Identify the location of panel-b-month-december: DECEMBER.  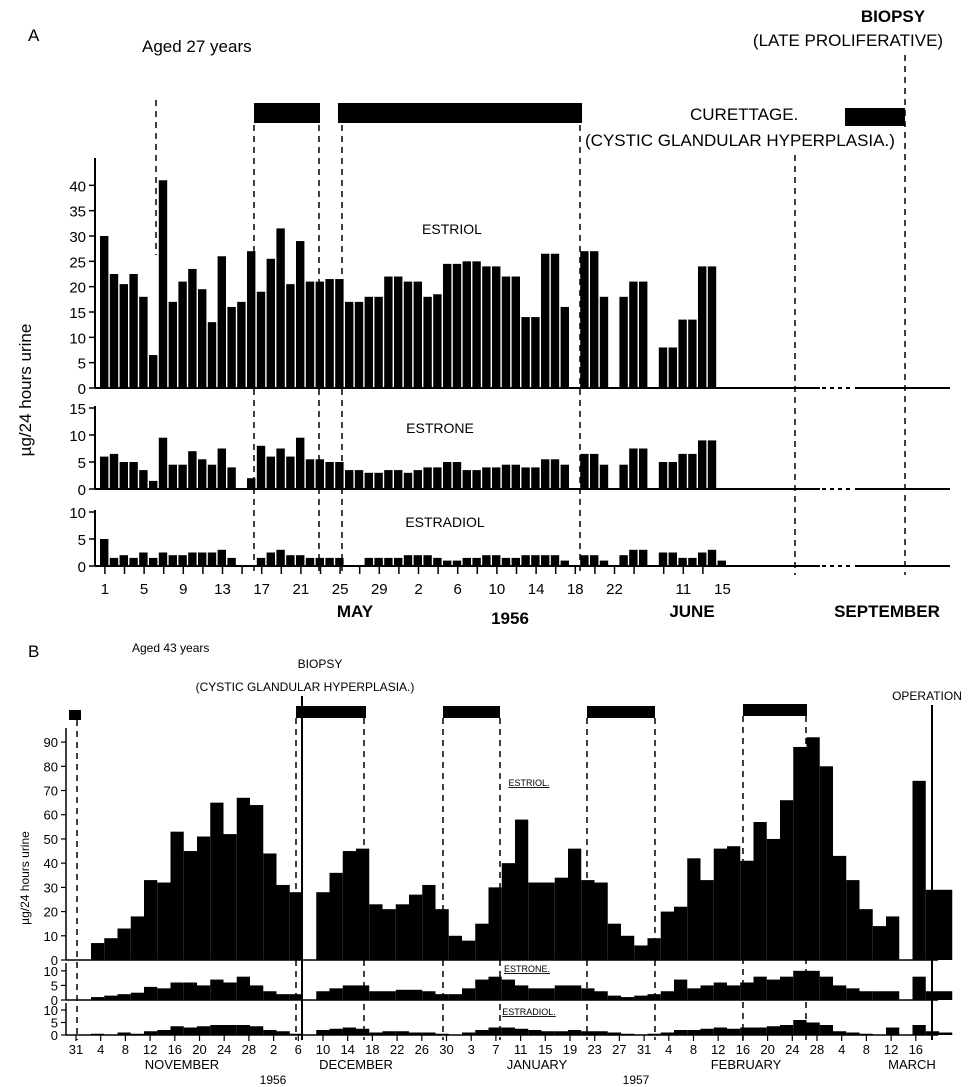
(356, 1064).